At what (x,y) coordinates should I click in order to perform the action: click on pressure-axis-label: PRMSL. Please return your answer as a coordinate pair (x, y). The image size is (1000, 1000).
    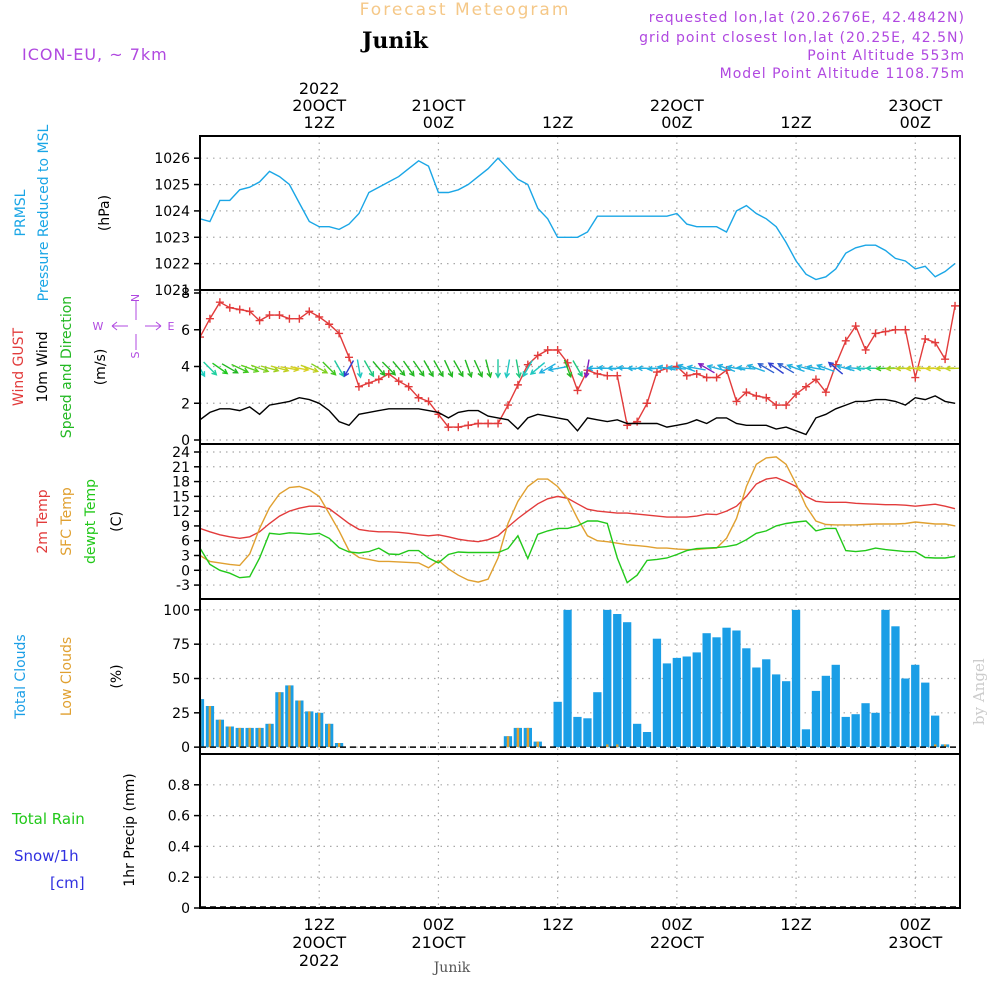
    Looking at the image, I should click on (21, 212).